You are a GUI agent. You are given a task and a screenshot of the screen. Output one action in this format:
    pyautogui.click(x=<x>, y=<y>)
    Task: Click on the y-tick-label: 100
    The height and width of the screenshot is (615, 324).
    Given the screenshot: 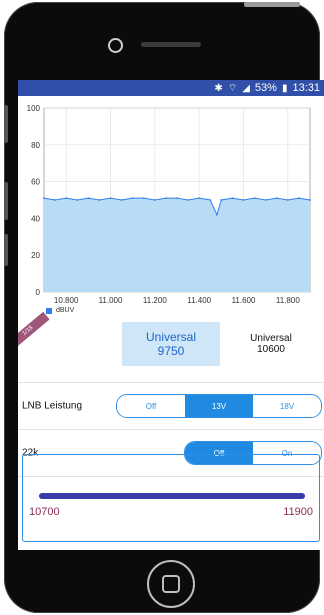 What is the action you would take?
    pyautogui.click(x=34, y=108)
    